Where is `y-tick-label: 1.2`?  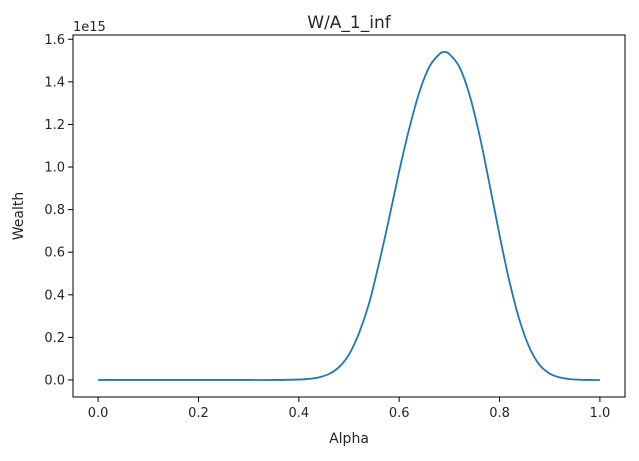
y-tick-label: 1.2 is located at coordinates (54, 125).